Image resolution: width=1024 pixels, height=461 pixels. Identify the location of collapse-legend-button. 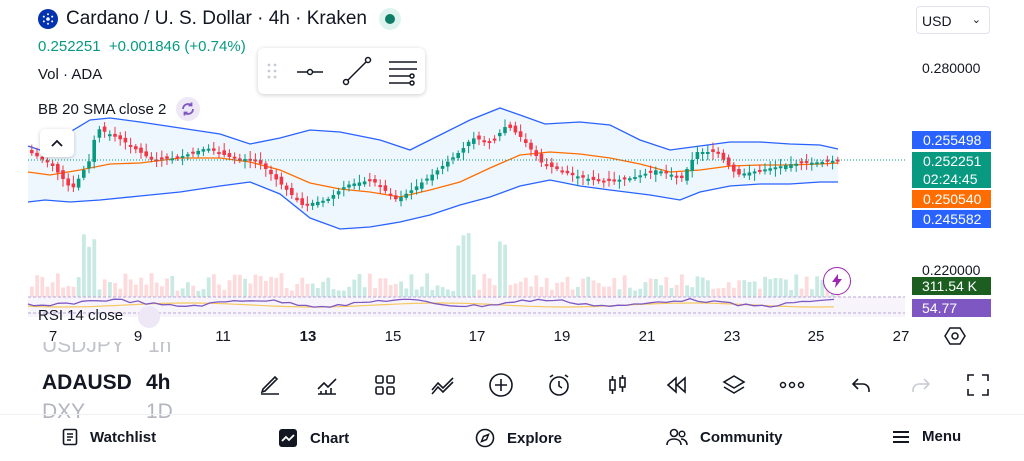
(57, 143).